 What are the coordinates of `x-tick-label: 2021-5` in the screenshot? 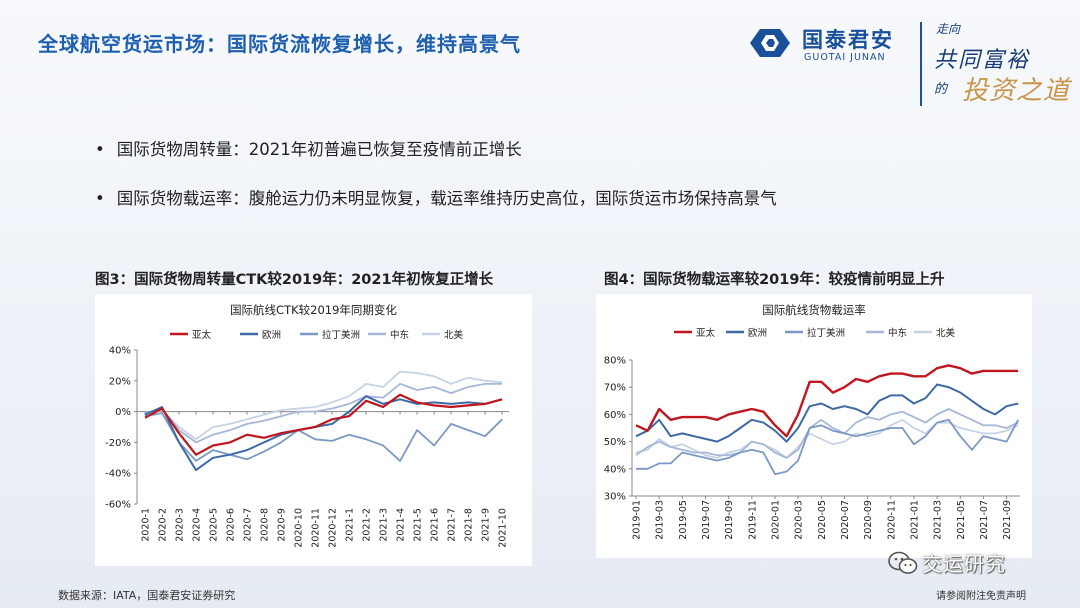 It's located at (418, 525).